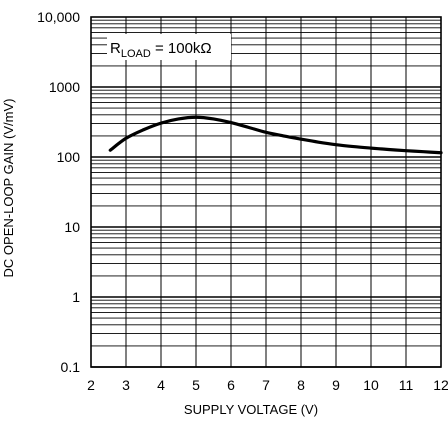  What do you see at coordinates (91, 385) in the screenshot?
I see `x-tick-label: 2` at bounding box center [91, 385].